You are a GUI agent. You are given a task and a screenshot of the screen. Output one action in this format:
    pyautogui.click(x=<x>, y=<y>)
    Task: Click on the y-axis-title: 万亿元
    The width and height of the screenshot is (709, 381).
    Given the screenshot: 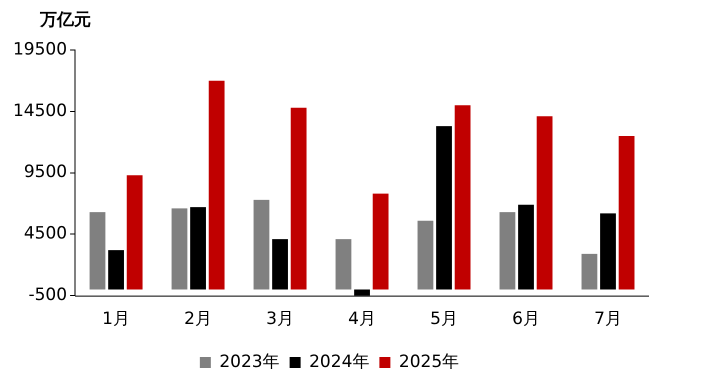 What is the action you would take?
    pyautogui.click(x=65, y=20)
    